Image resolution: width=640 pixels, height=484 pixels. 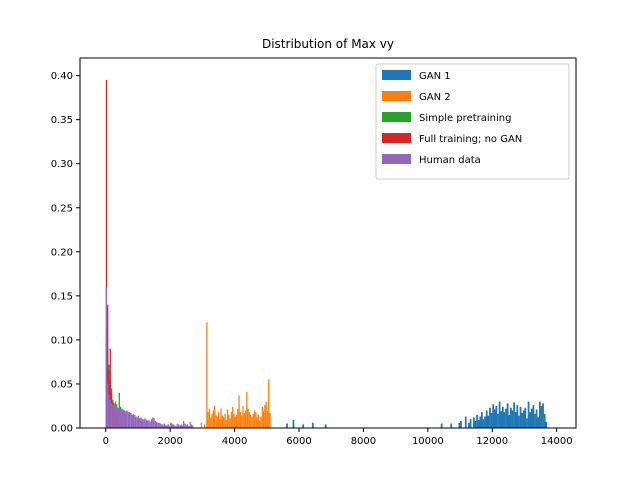 What do you see at coordinates (62, 120) in the screenshot?
I see `y-tick-label: 0.35` at bounding box center [62, 120].